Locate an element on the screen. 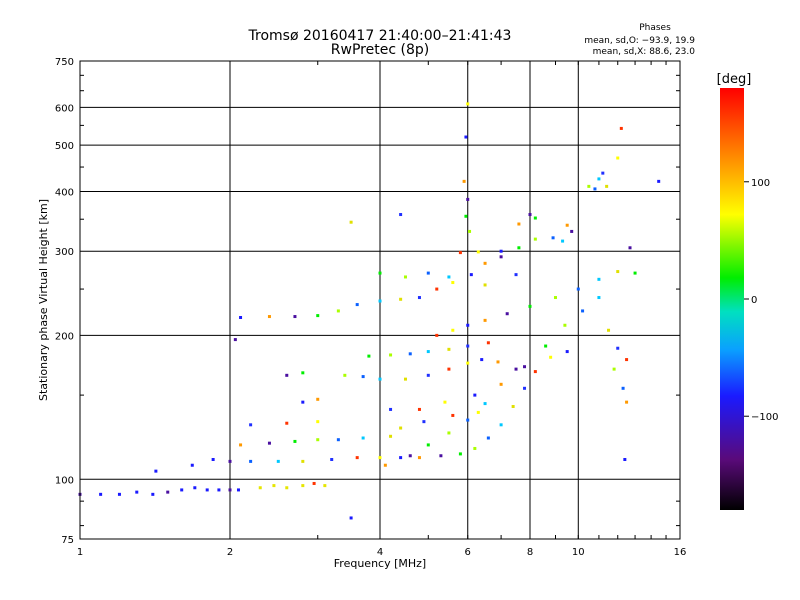 This screenshot has height=600, width=800. phase-stats-x: mean, sd,X: 88.6, 23.0 is located at coordinates (644, 52).